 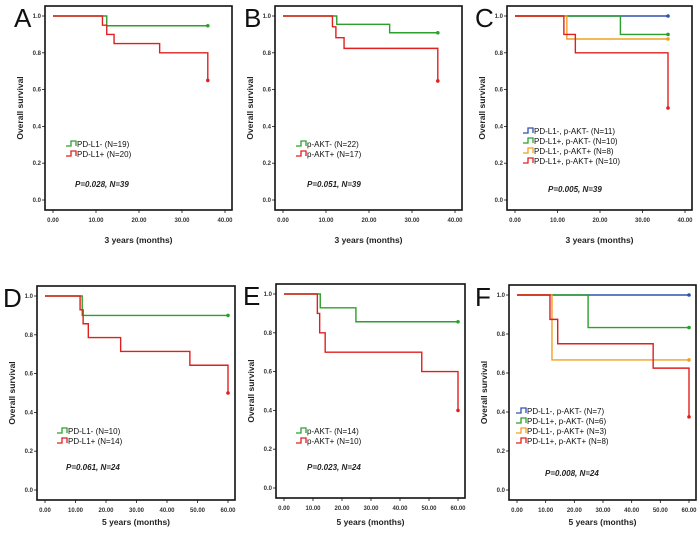 What do you see at coordinates (484, 18) in the screenshot?
I see `panel-label: C` at bounding box center [484, 18].